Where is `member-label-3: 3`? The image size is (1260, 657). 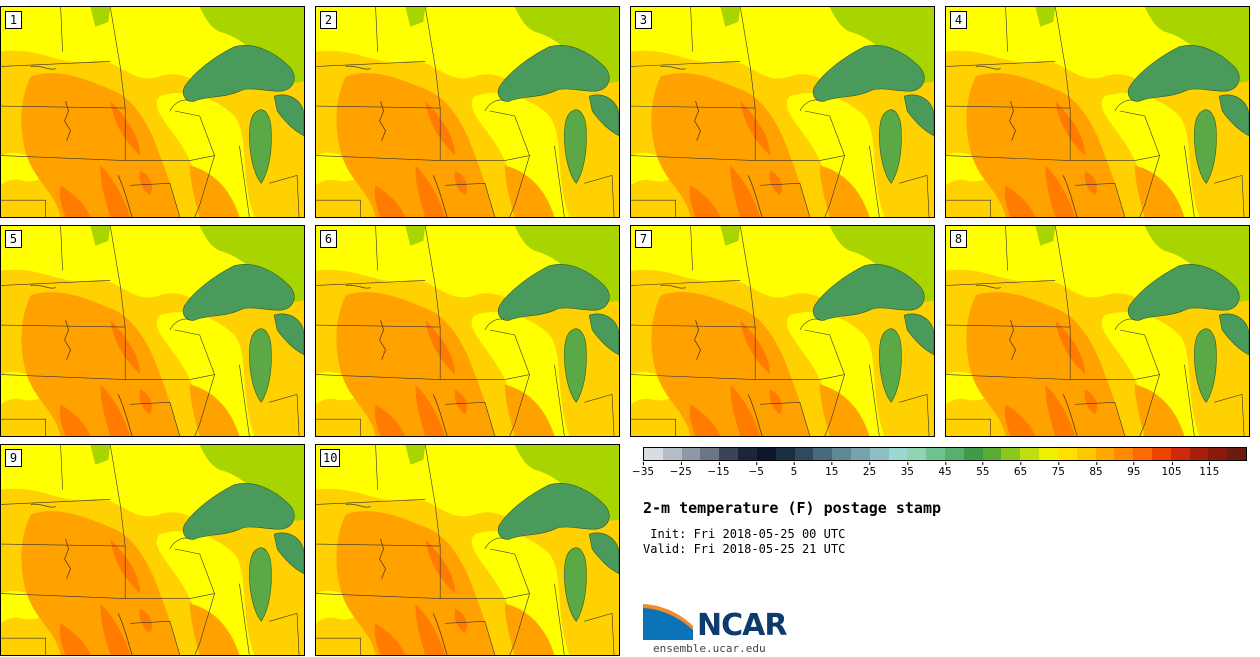 member-label-3: 3 is located at coordinates (643, 20).